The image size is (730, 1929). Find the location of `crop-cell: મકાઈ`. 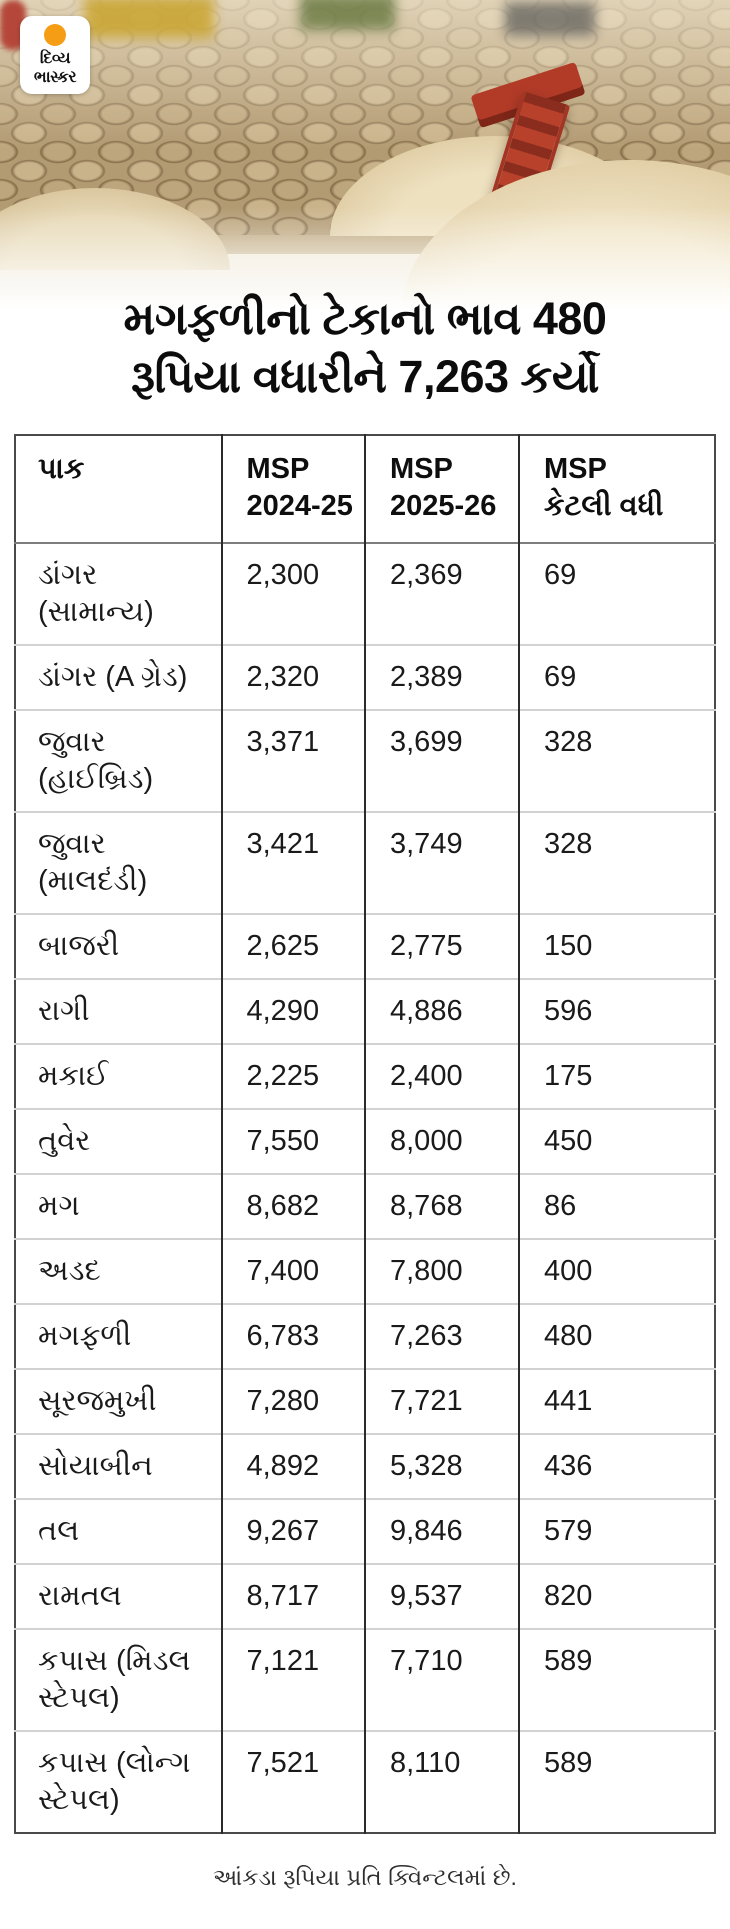

crop-cell: મકાઈ is located at coordinates (73, 1076).